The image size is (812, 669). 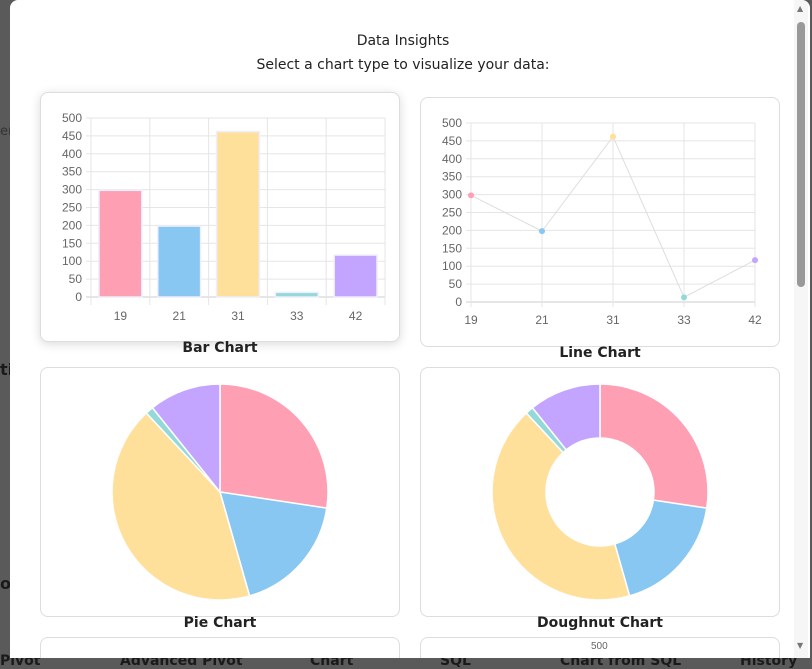 I want to click on pie-chart-label: Pie Chart, so click(x=220, y=623).